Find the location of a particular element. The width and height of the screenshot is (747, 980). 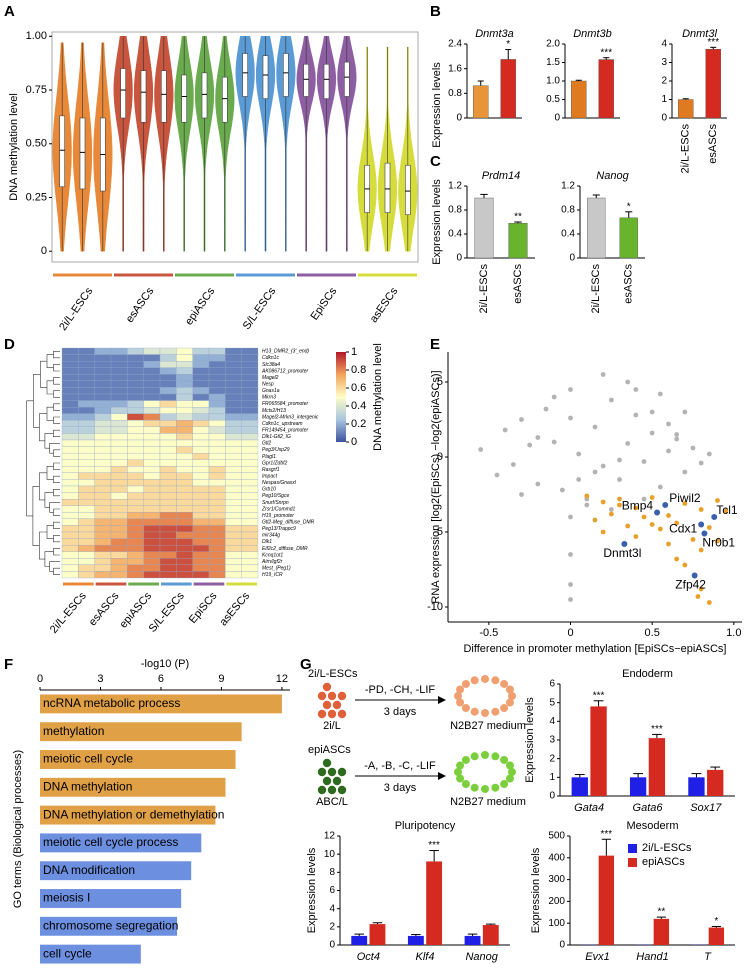

row-label: Airn/Igf2r is located at coordinates (272, 562).